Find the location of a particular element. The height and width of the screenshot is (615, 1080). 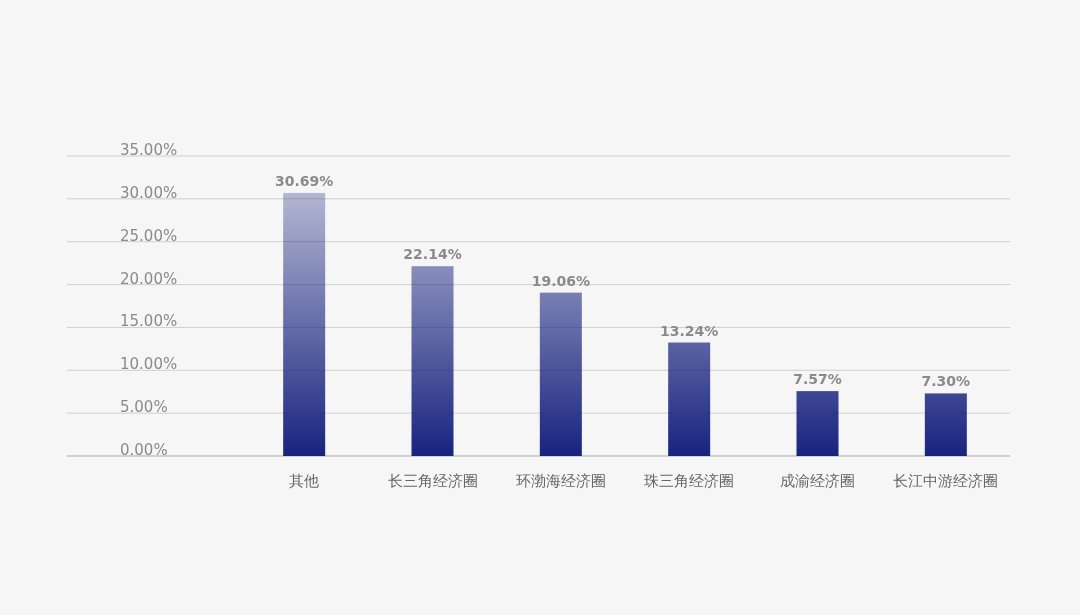

y-tick-label: 30.00% is located at coordinates (149, 192).